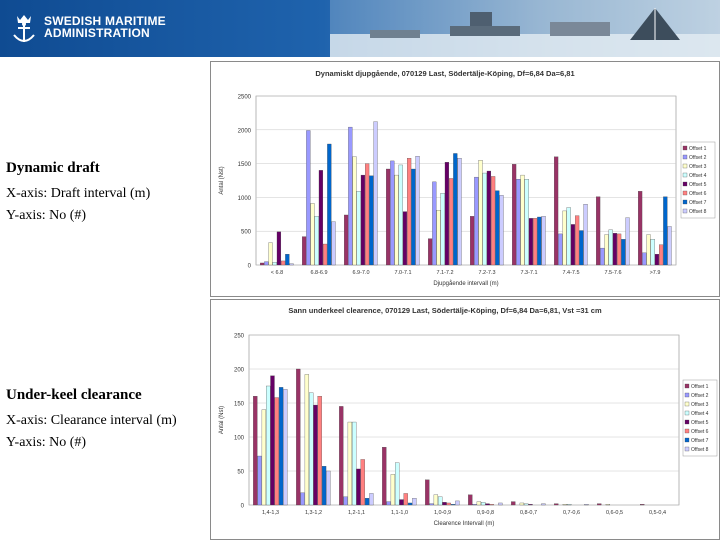  I want to click on legend-label: Offset 4, so click(700, 414).